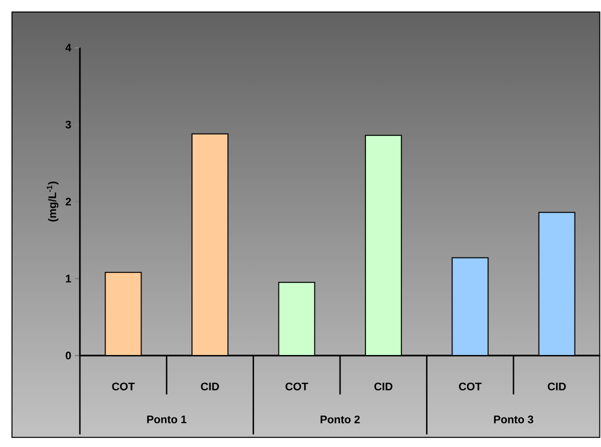 This screenshot has height=447, width=601. What do you see at coordinates (68, 48) in the screenshot?
I see `y-tick-label: 4` at bounding box center [68, 48].